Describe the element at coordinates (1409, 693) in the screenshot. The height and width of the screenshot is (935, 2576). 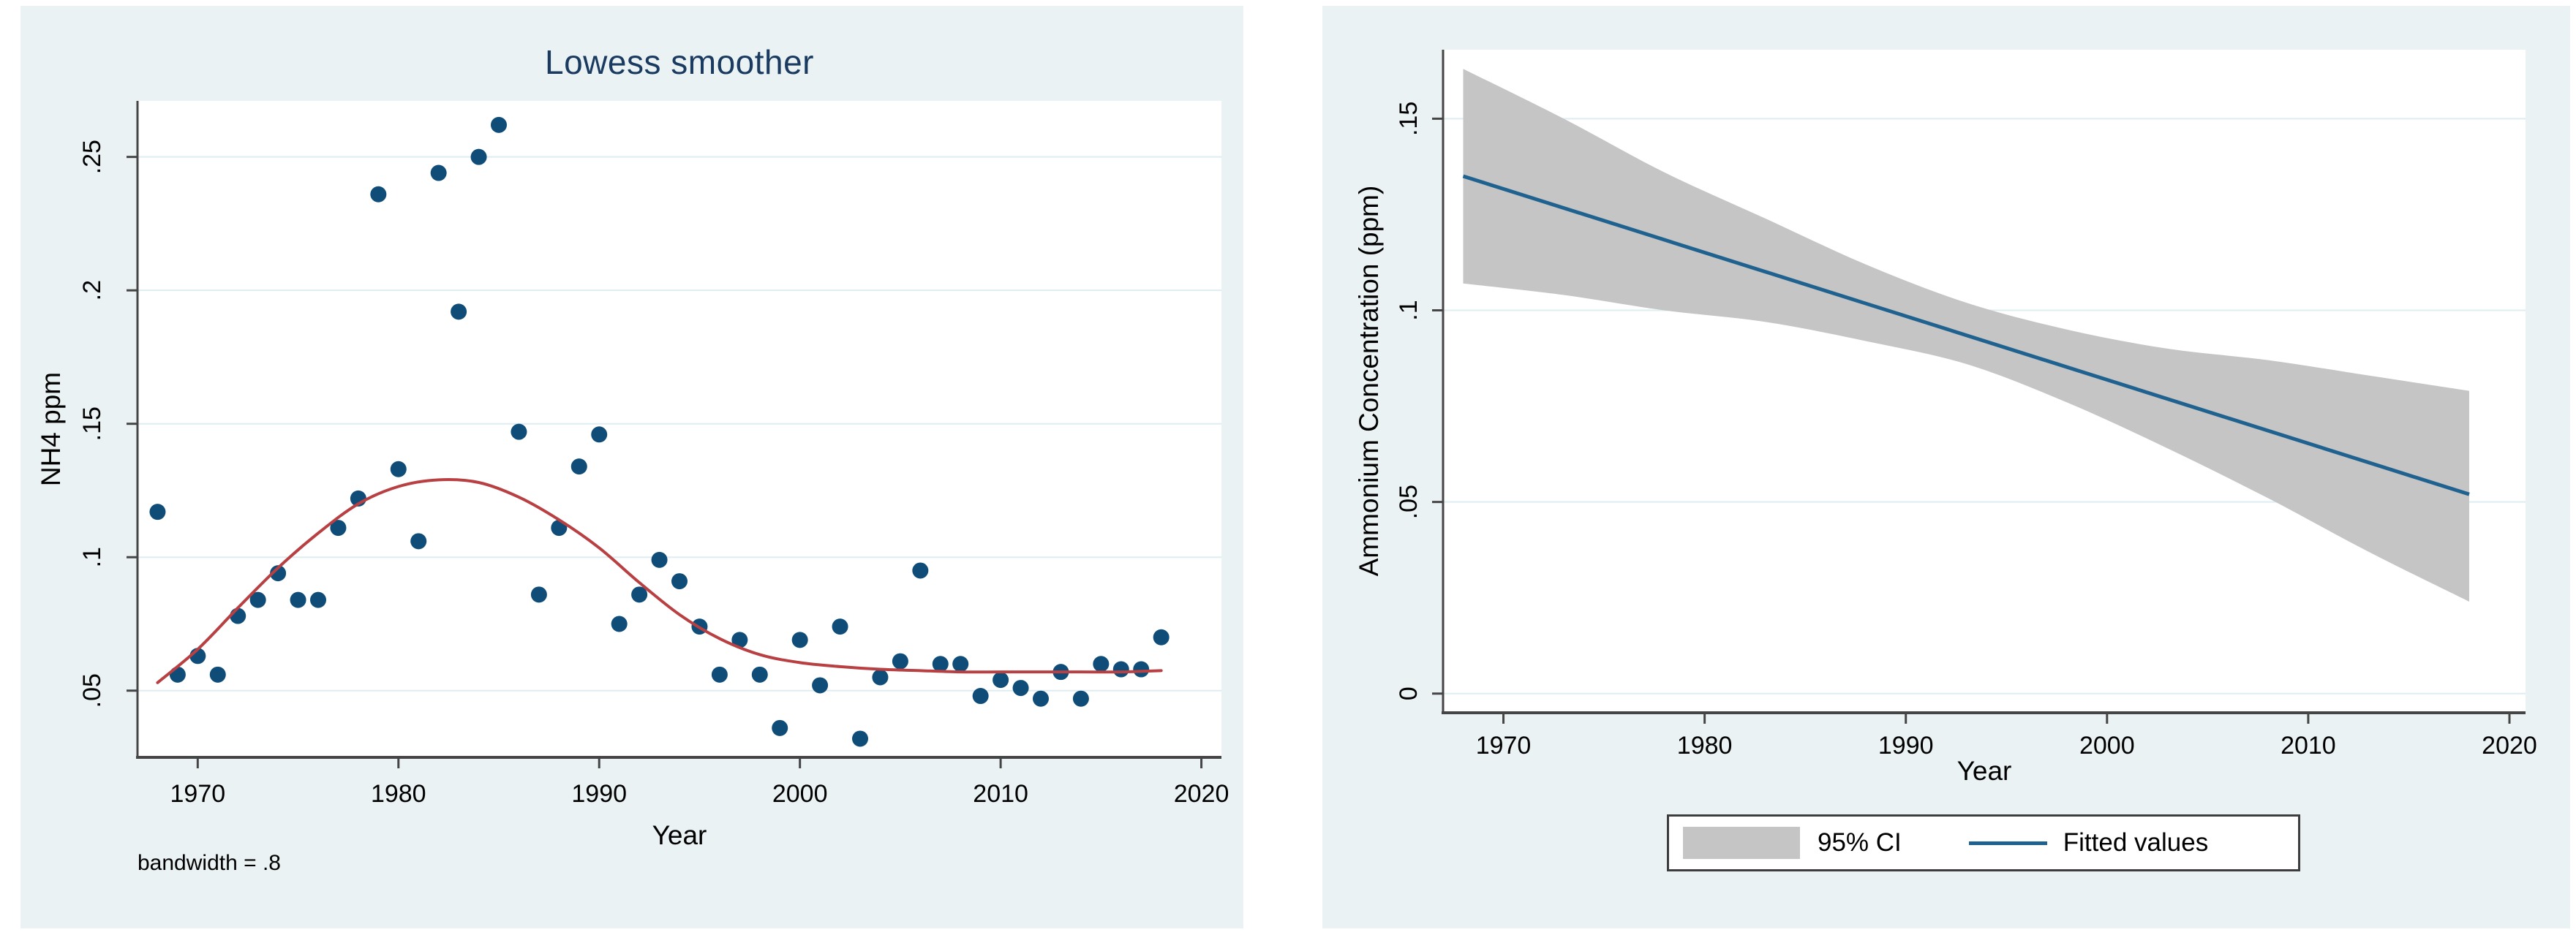
I see `y-tick-label: 0` at that location.